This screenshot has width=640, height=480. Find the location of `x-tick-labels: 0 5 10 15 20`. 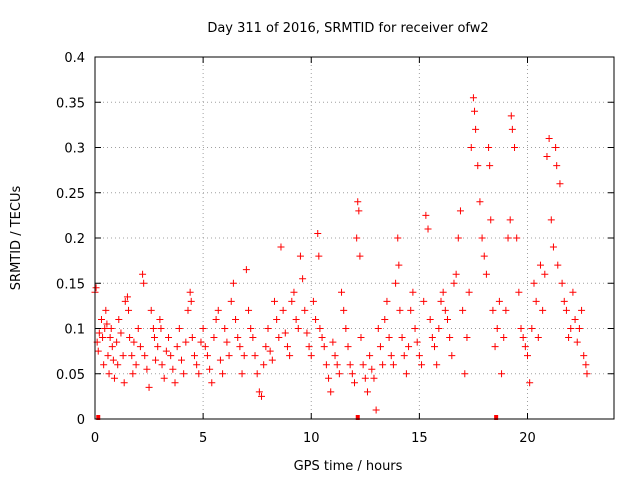

x-tick-labels: 0 5 10 15 20 is located at coordinates (313, 438).